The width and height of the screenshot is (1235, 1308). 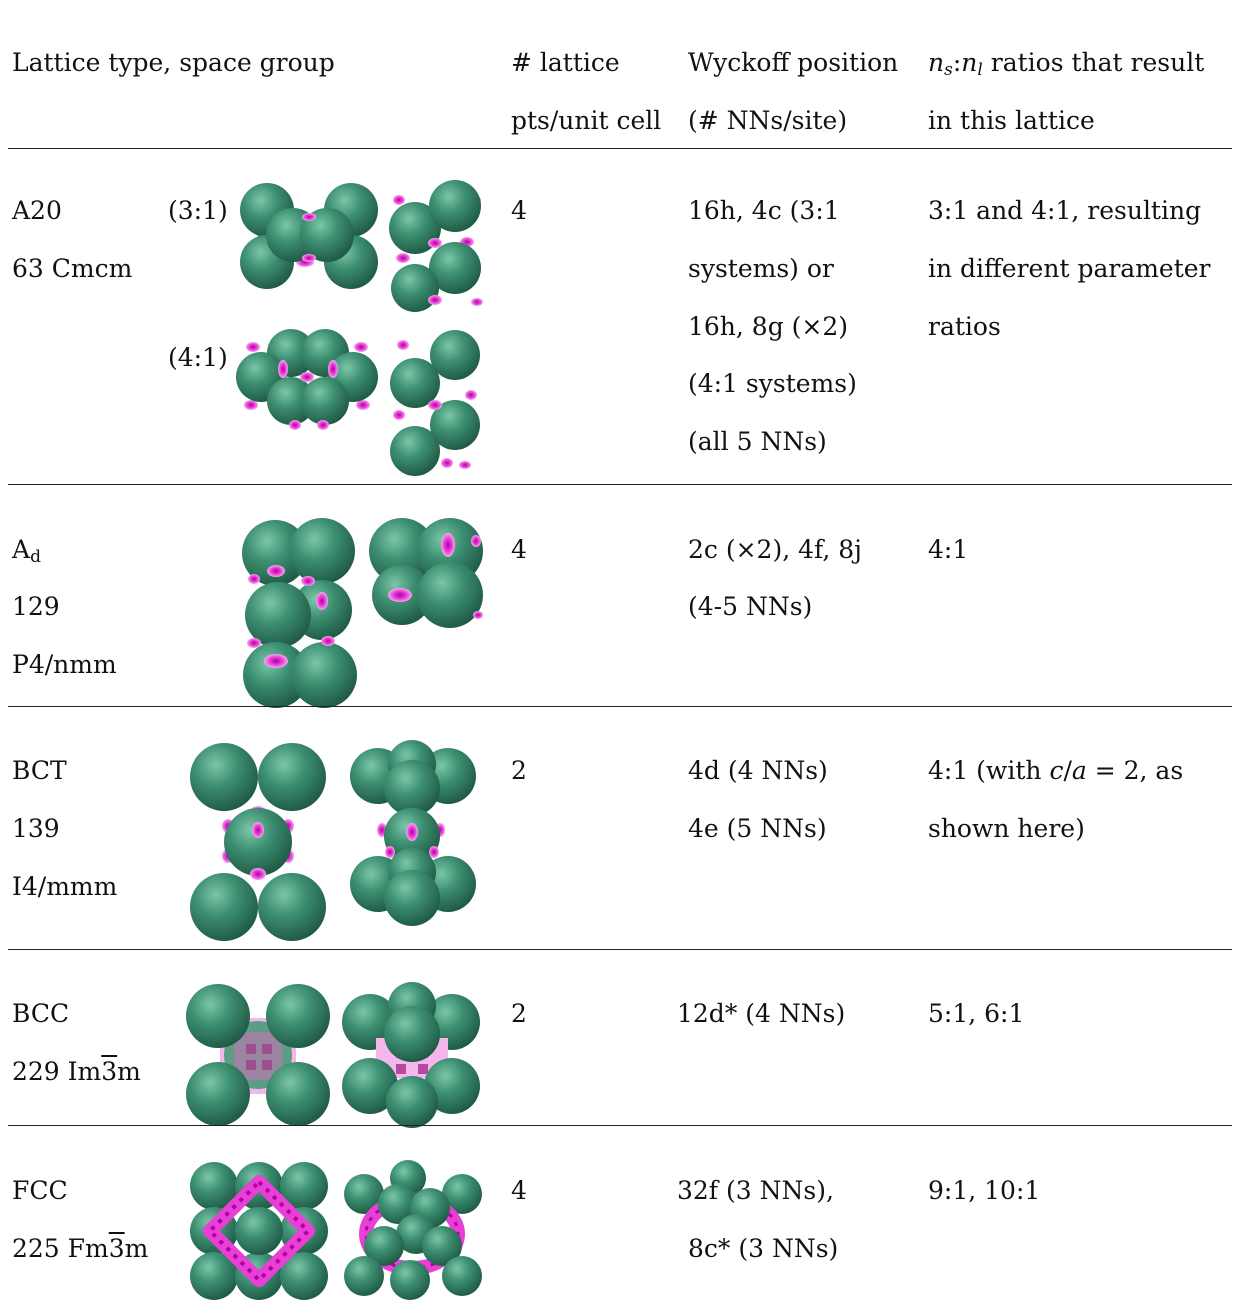 What do you see at coordinates (309, 236) in the screenshot?
I see `a20-31-view-a` at bounding box center [309, 236].